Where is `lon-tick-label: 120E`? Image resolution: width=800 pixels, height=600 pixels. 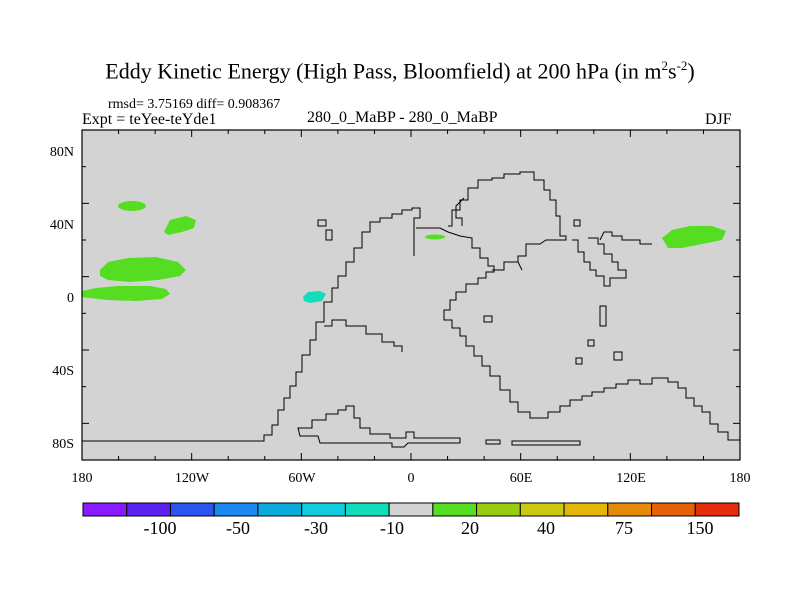
lon-tick-label: 120E is located at coordinates (631, 478).